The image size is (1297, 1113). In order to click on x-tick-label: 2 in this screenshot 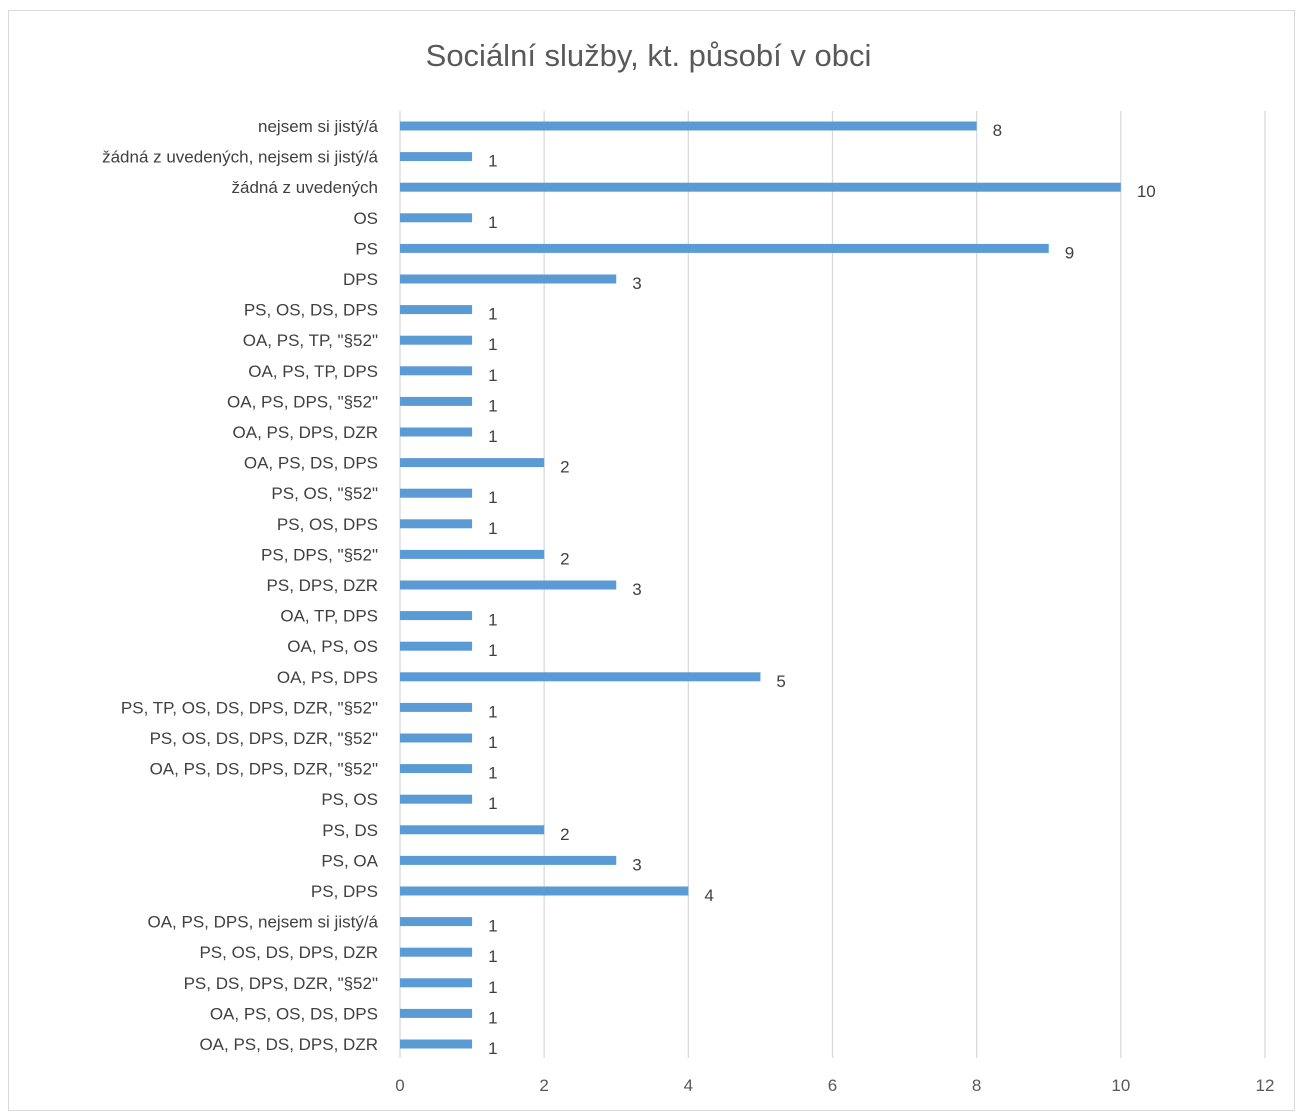, I will do `click(543, 1085)`.